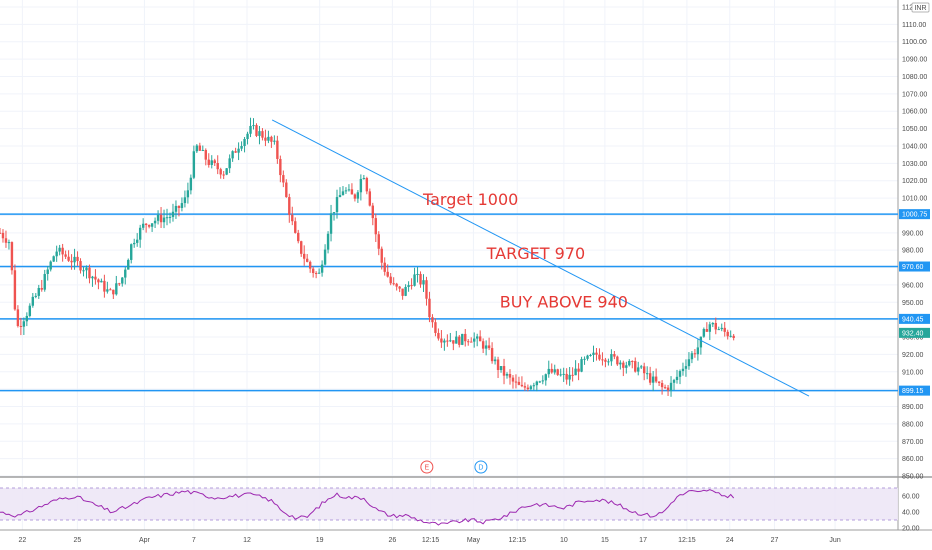 The image size is (932, 550). I want to click on rsi-tick-label: 60.00, so click(911, 497).